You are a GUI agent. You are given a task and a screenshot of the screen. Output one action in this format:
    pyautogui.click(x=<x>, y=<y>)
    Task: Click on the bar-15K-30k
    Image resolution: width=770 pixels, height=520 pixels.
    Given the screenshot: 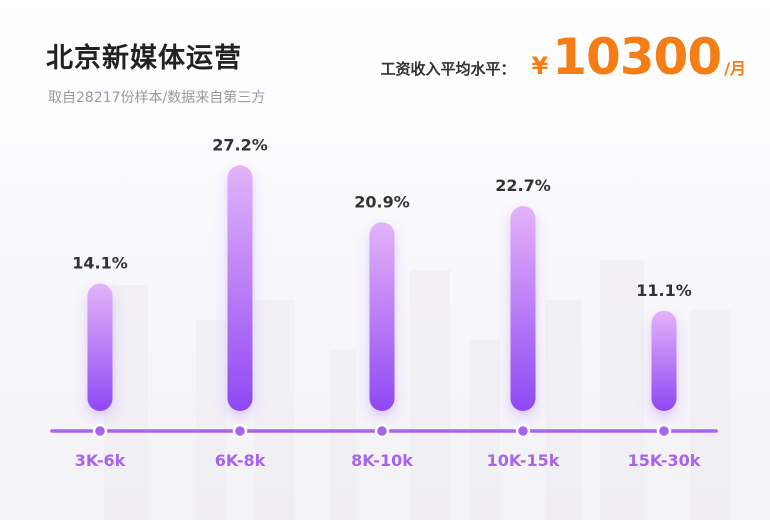 What is the action you would take?
    pyautogui.click(x=664, y=360)
    